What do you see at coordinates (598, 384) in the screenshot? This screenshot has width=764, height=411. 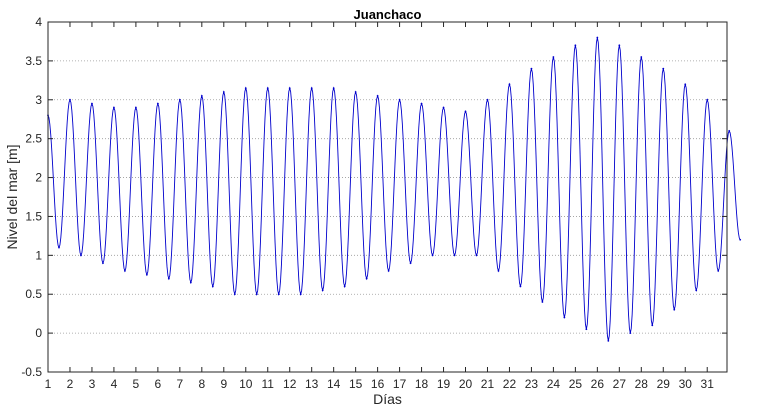 I see `x-tick-label: 26` at bounding box center [598, 384].